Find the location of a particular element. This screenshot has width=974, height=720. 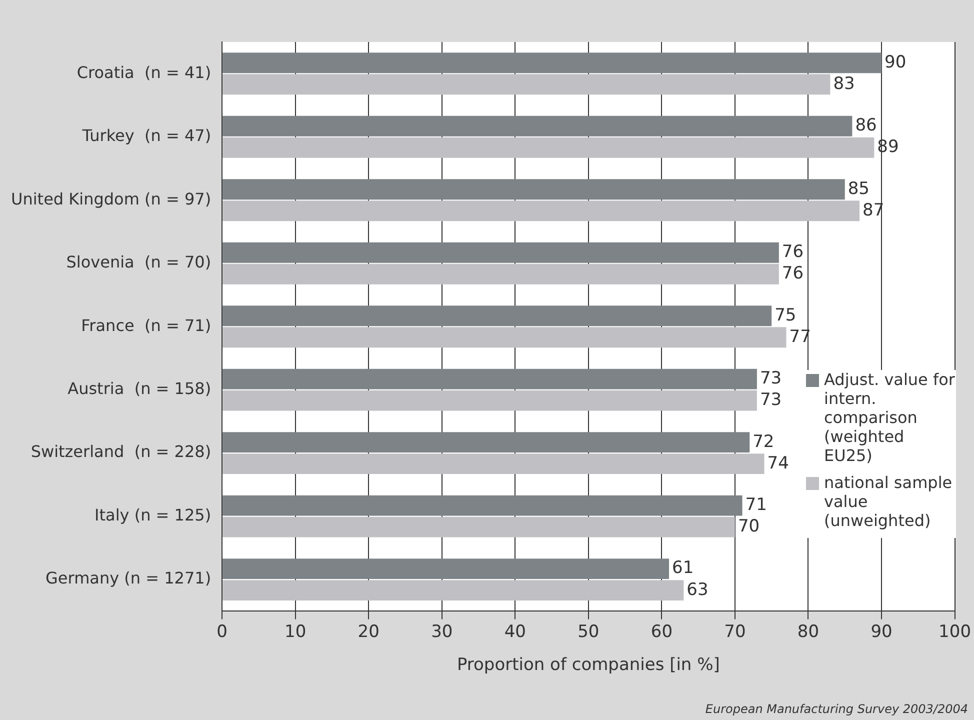

data-label: 71 is located at coordinates (756, 505).